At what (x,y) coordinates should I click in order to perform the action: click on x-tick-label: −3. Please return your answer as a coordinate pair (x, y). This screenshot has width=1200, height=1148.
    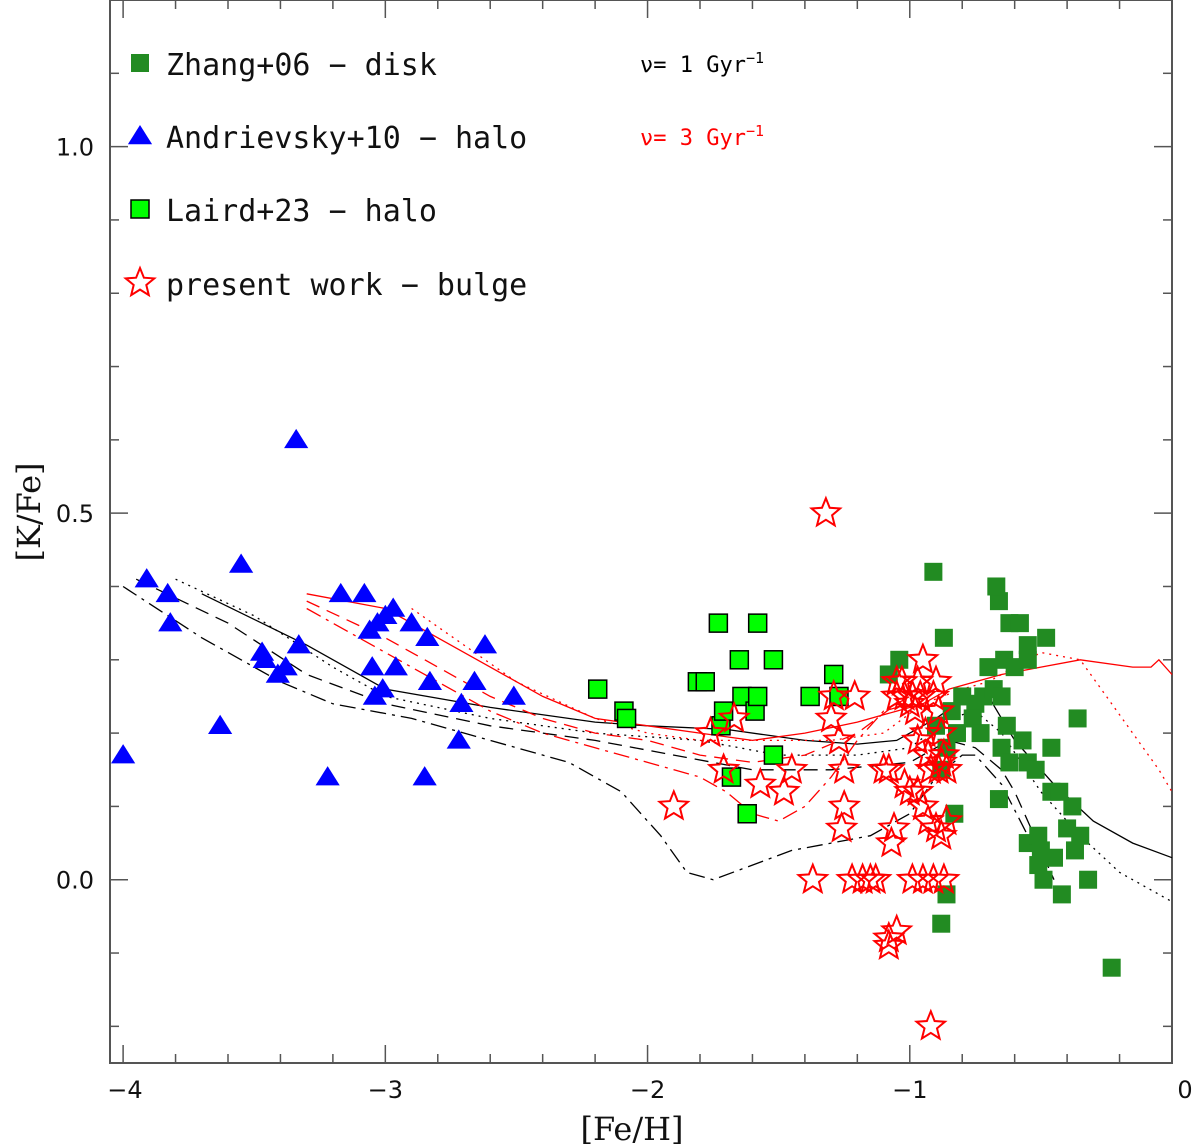
    Looking at the image, I should click on (385, 1090).